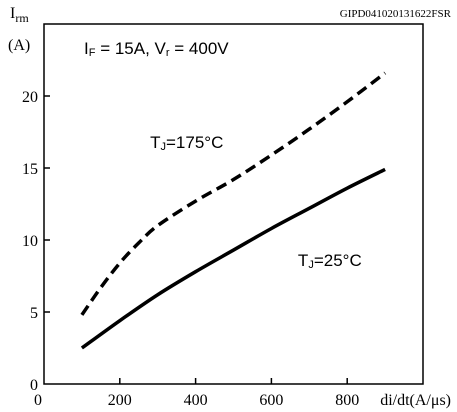  I want to click on y-tick-label: 0, so click(34, 385).